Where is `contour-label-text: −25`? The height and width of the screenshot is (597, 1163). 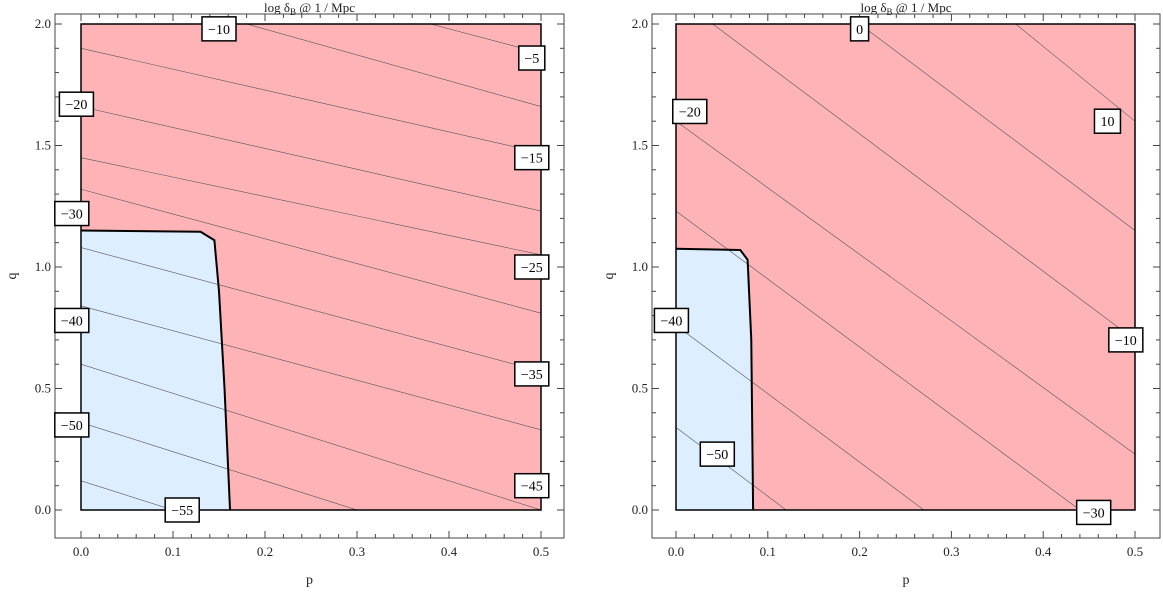 contour-label-text: −25 is located at coordinates (532, 268).